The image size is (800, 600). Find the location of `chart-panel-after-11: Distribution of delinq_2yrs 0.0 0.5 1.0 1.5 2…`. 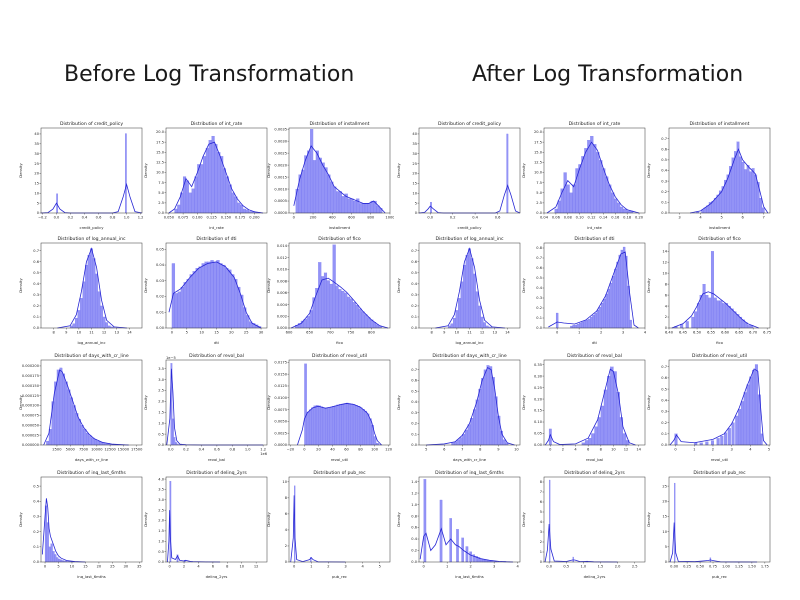

chart-panel-after-11: Distribution of delinq_2yrs 0.0 0.5 1.0 1.5 2… is located at coordinates (585, 524).